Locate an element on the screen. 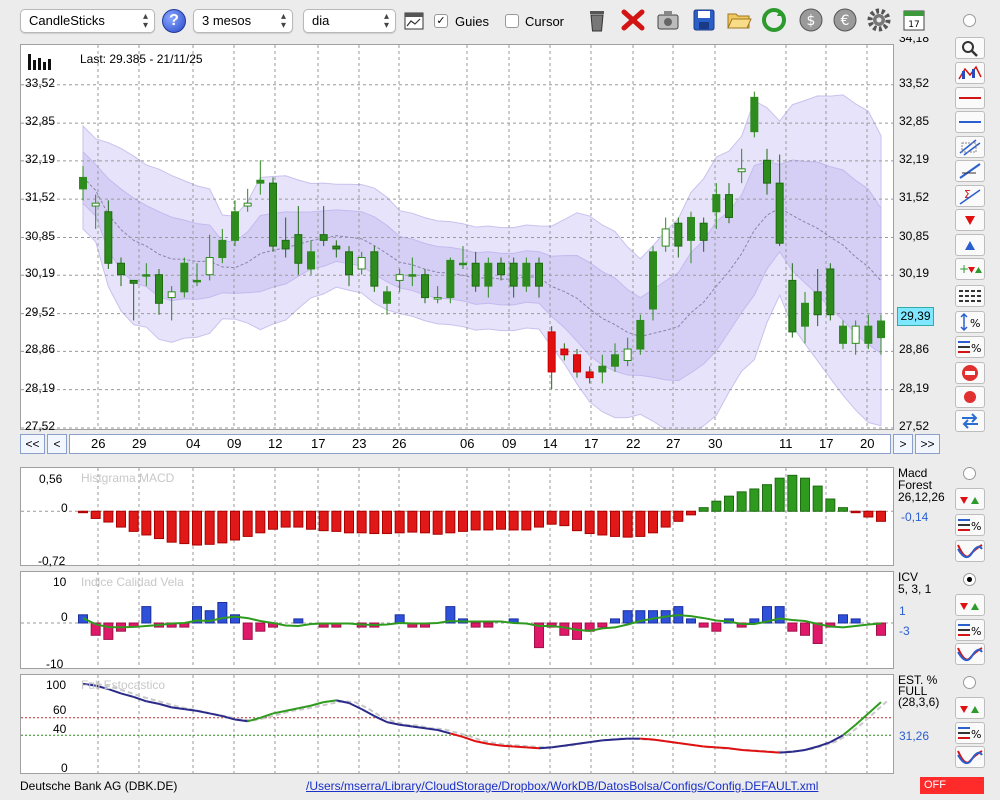 The height and width of the screenshot is (800, 1000). icv-panel: Indice Calidad Vela is located at coordinates (457, 620).